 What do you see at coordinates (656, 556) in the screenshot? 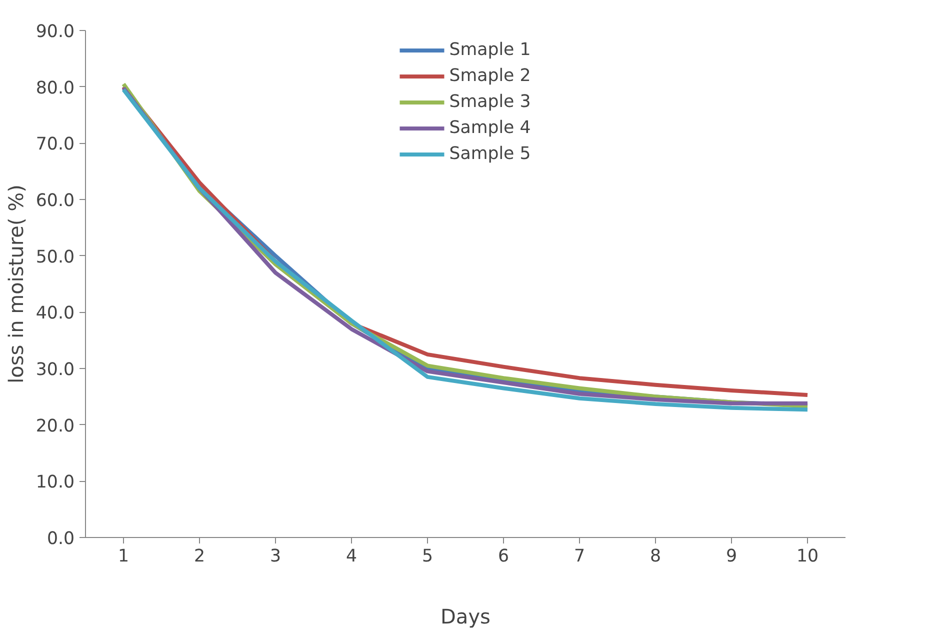
I see `x-tick-label: 8` at bounding box center [656, 556].